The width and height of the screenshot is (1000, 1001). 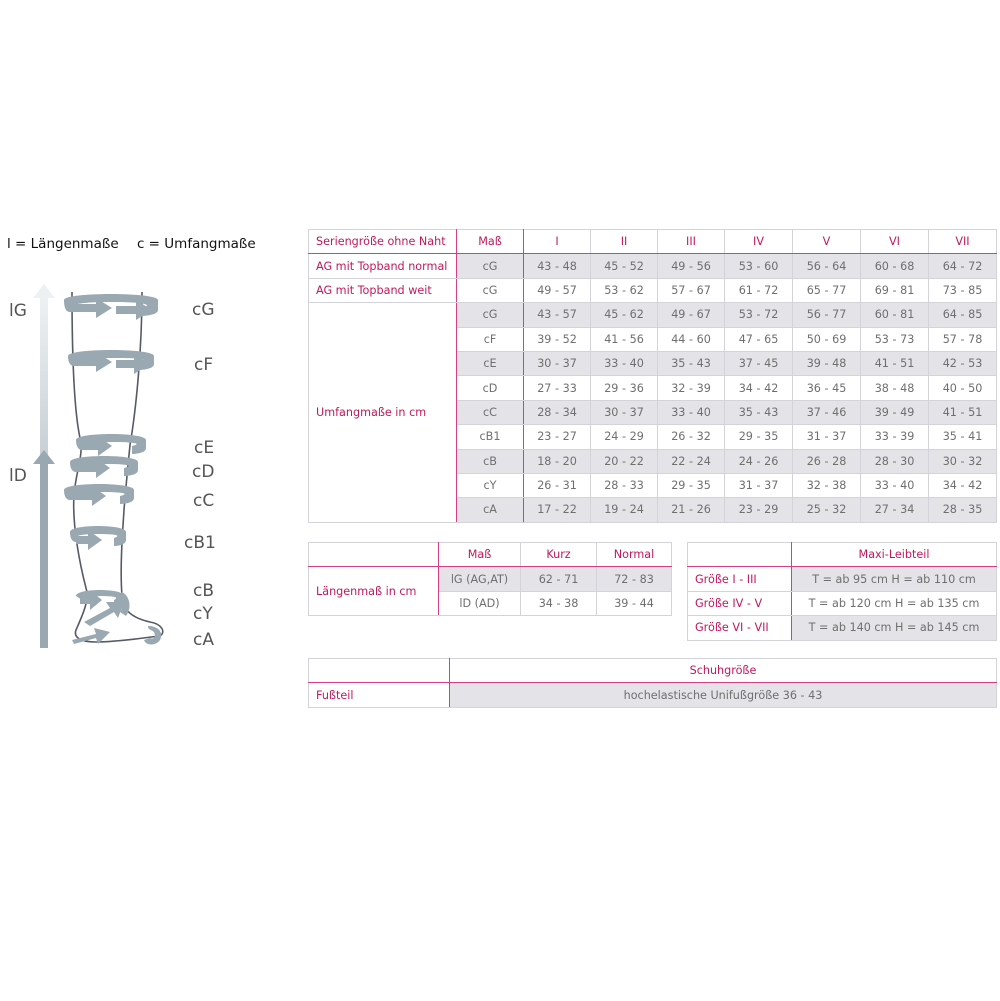 I want to click on cE-band, so click(x=111, y=445).